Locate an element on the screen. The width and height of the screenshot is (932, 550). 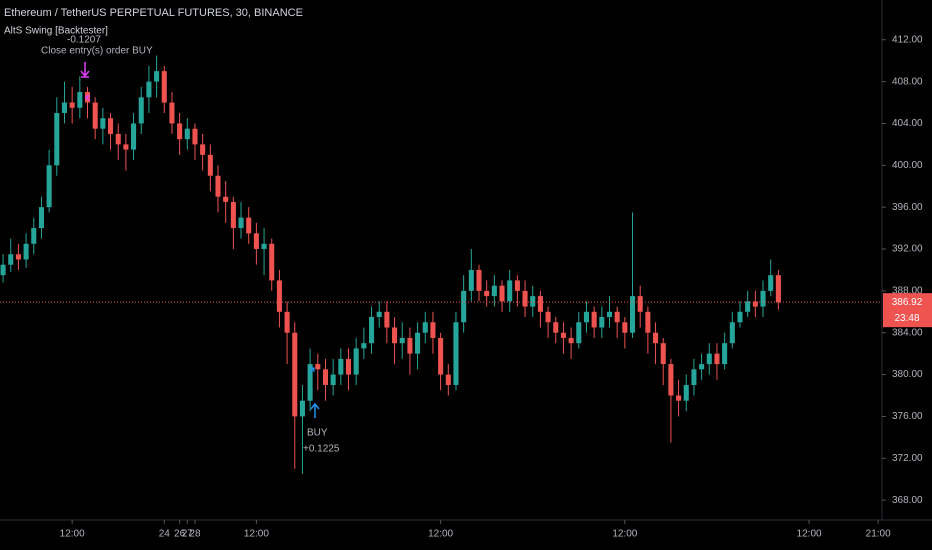
buy-profit: +0.1225 is located at coordinates (321, 449).